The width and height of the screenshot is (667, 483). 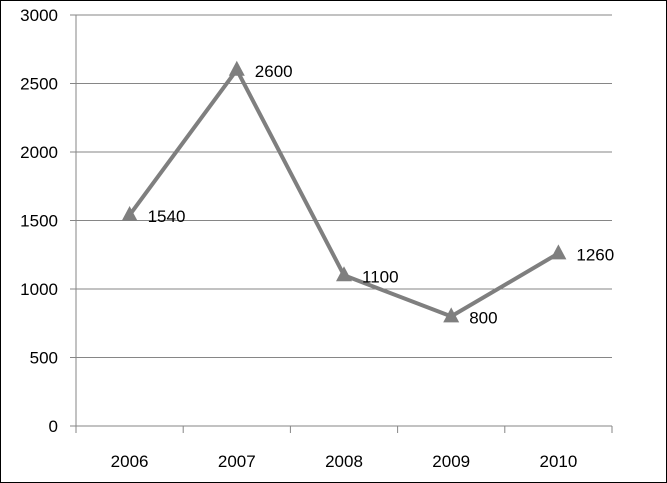 What do you see at coordinates (558, 461) in the screenshot?
I see `x-tick-label: 2010` at bounding box center [558, 461].